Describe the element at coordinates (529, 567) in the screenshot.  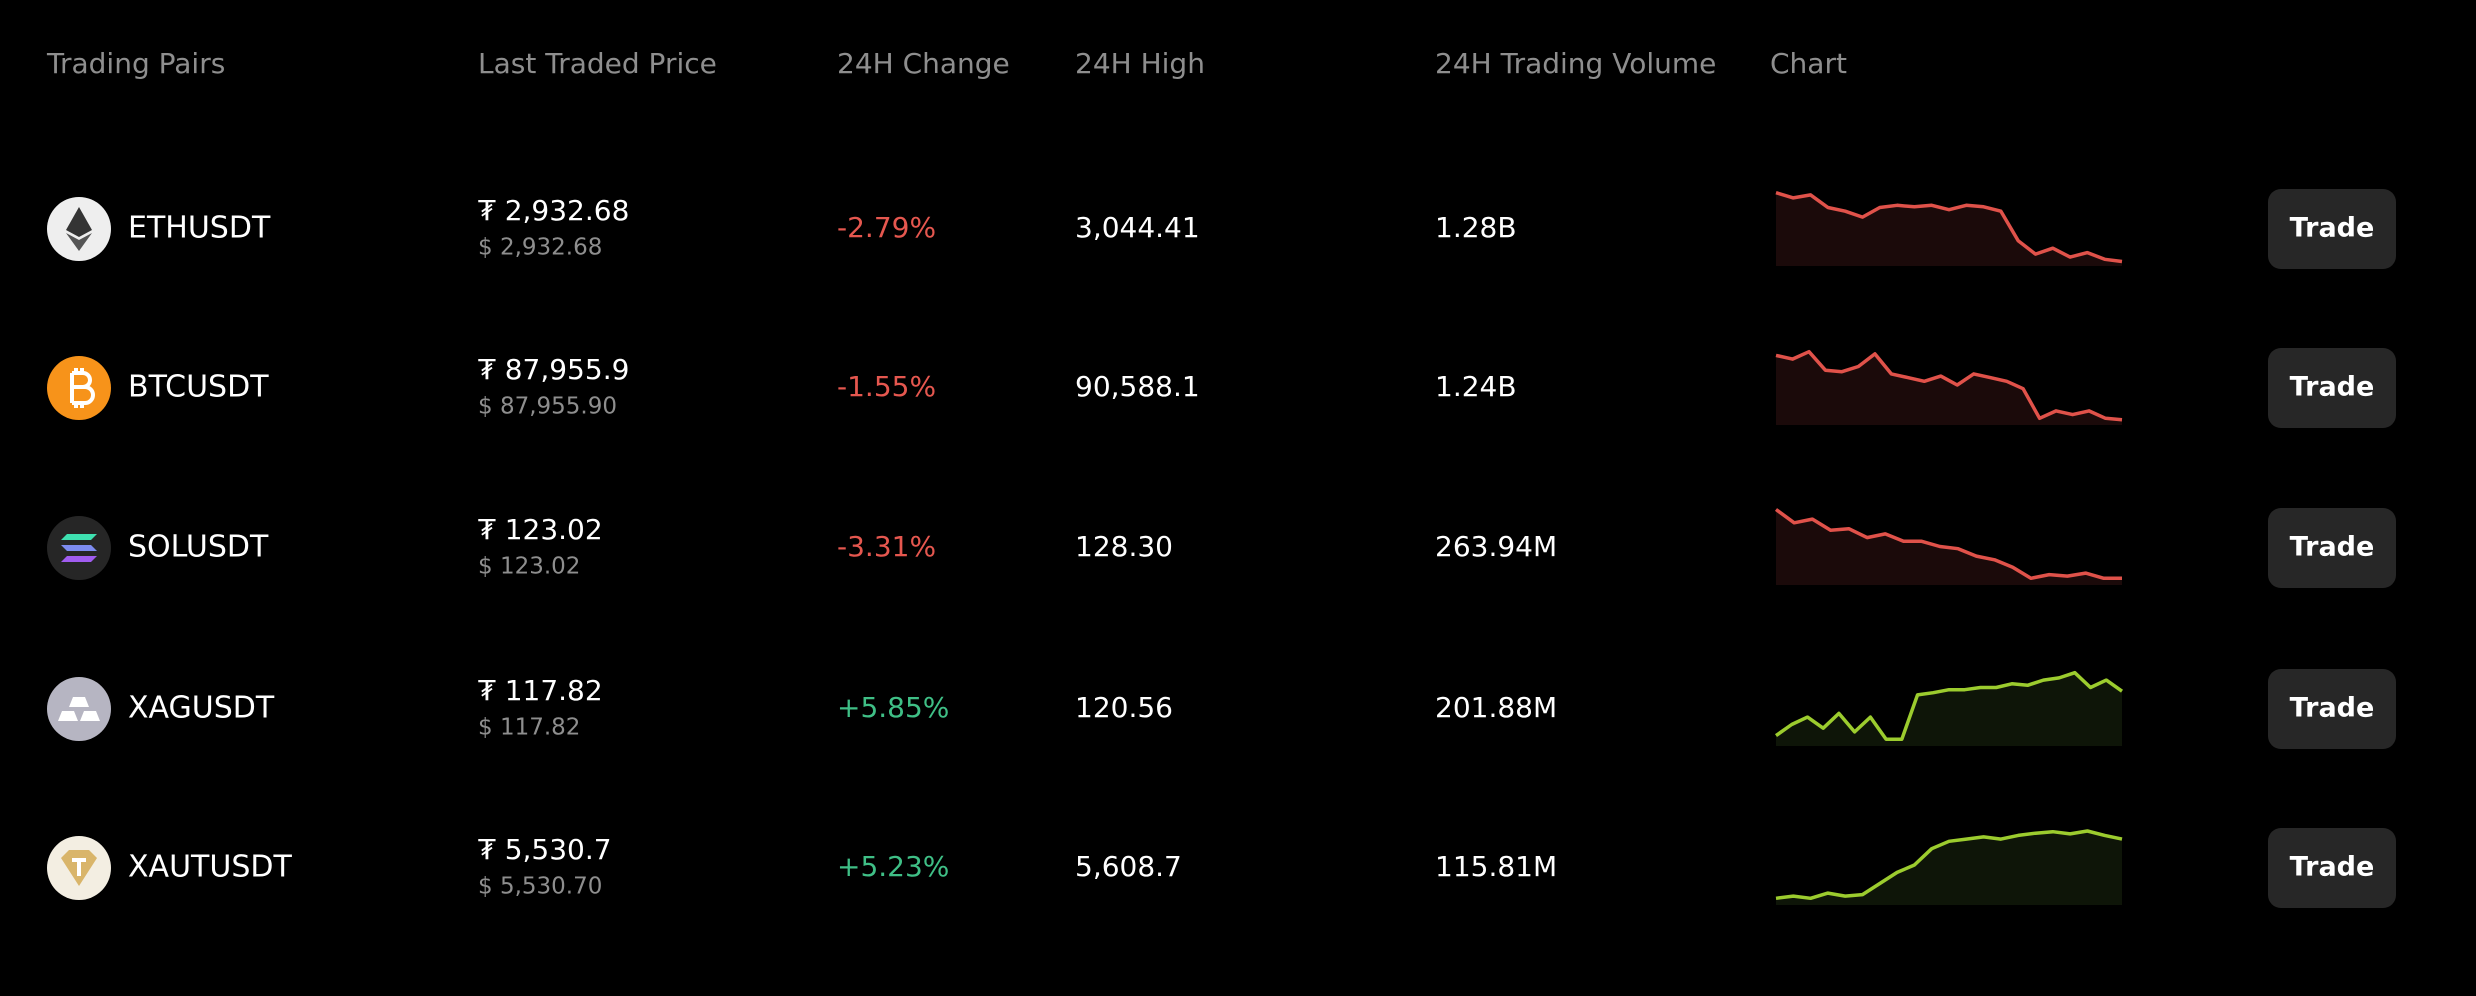
I see `price-usd: $ 123.02` at that location.